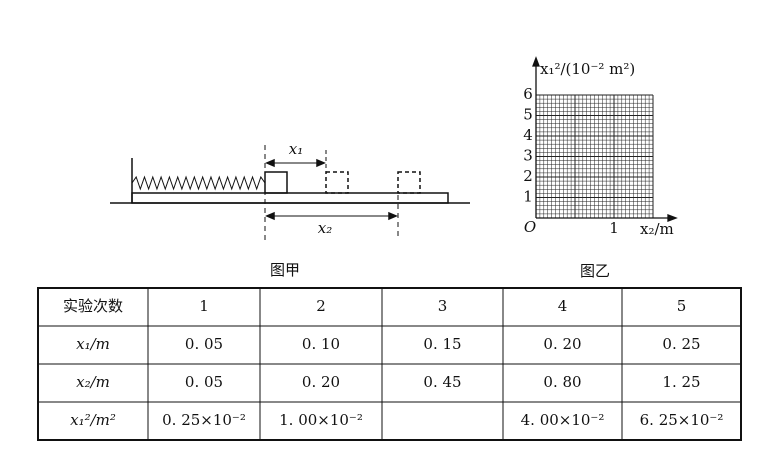  I want to click on cell-text: 4, so click(563, 306).